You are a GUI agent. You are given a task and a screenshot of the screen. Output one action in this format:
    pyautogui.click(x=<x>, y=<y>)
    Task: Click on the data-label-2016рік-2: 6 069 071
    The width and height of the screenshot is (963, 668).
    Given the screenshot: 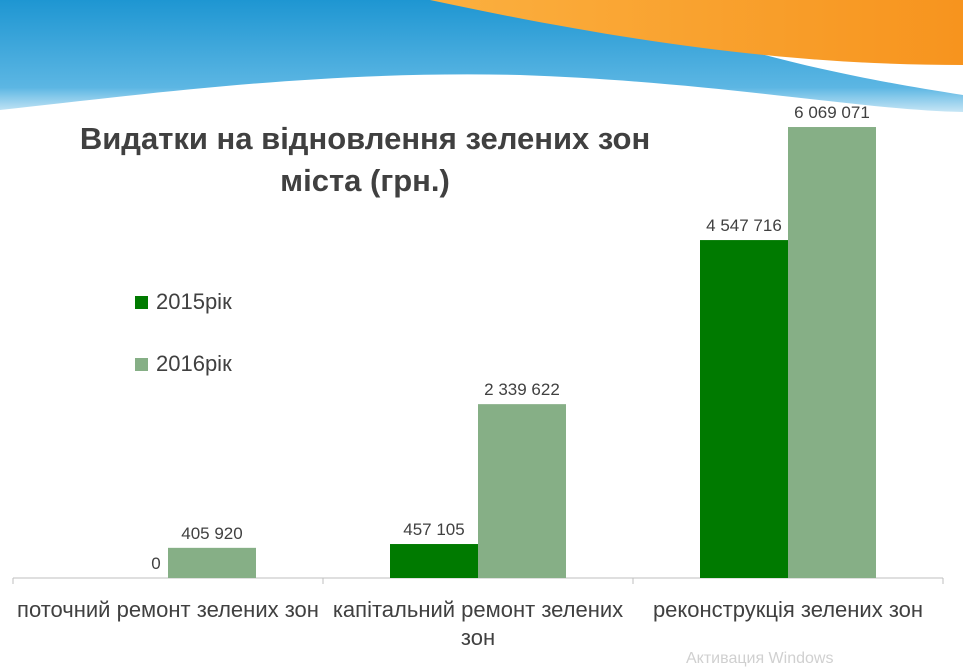 What is the action you would take?
    pyautogui.click(x=832, y=112)
    